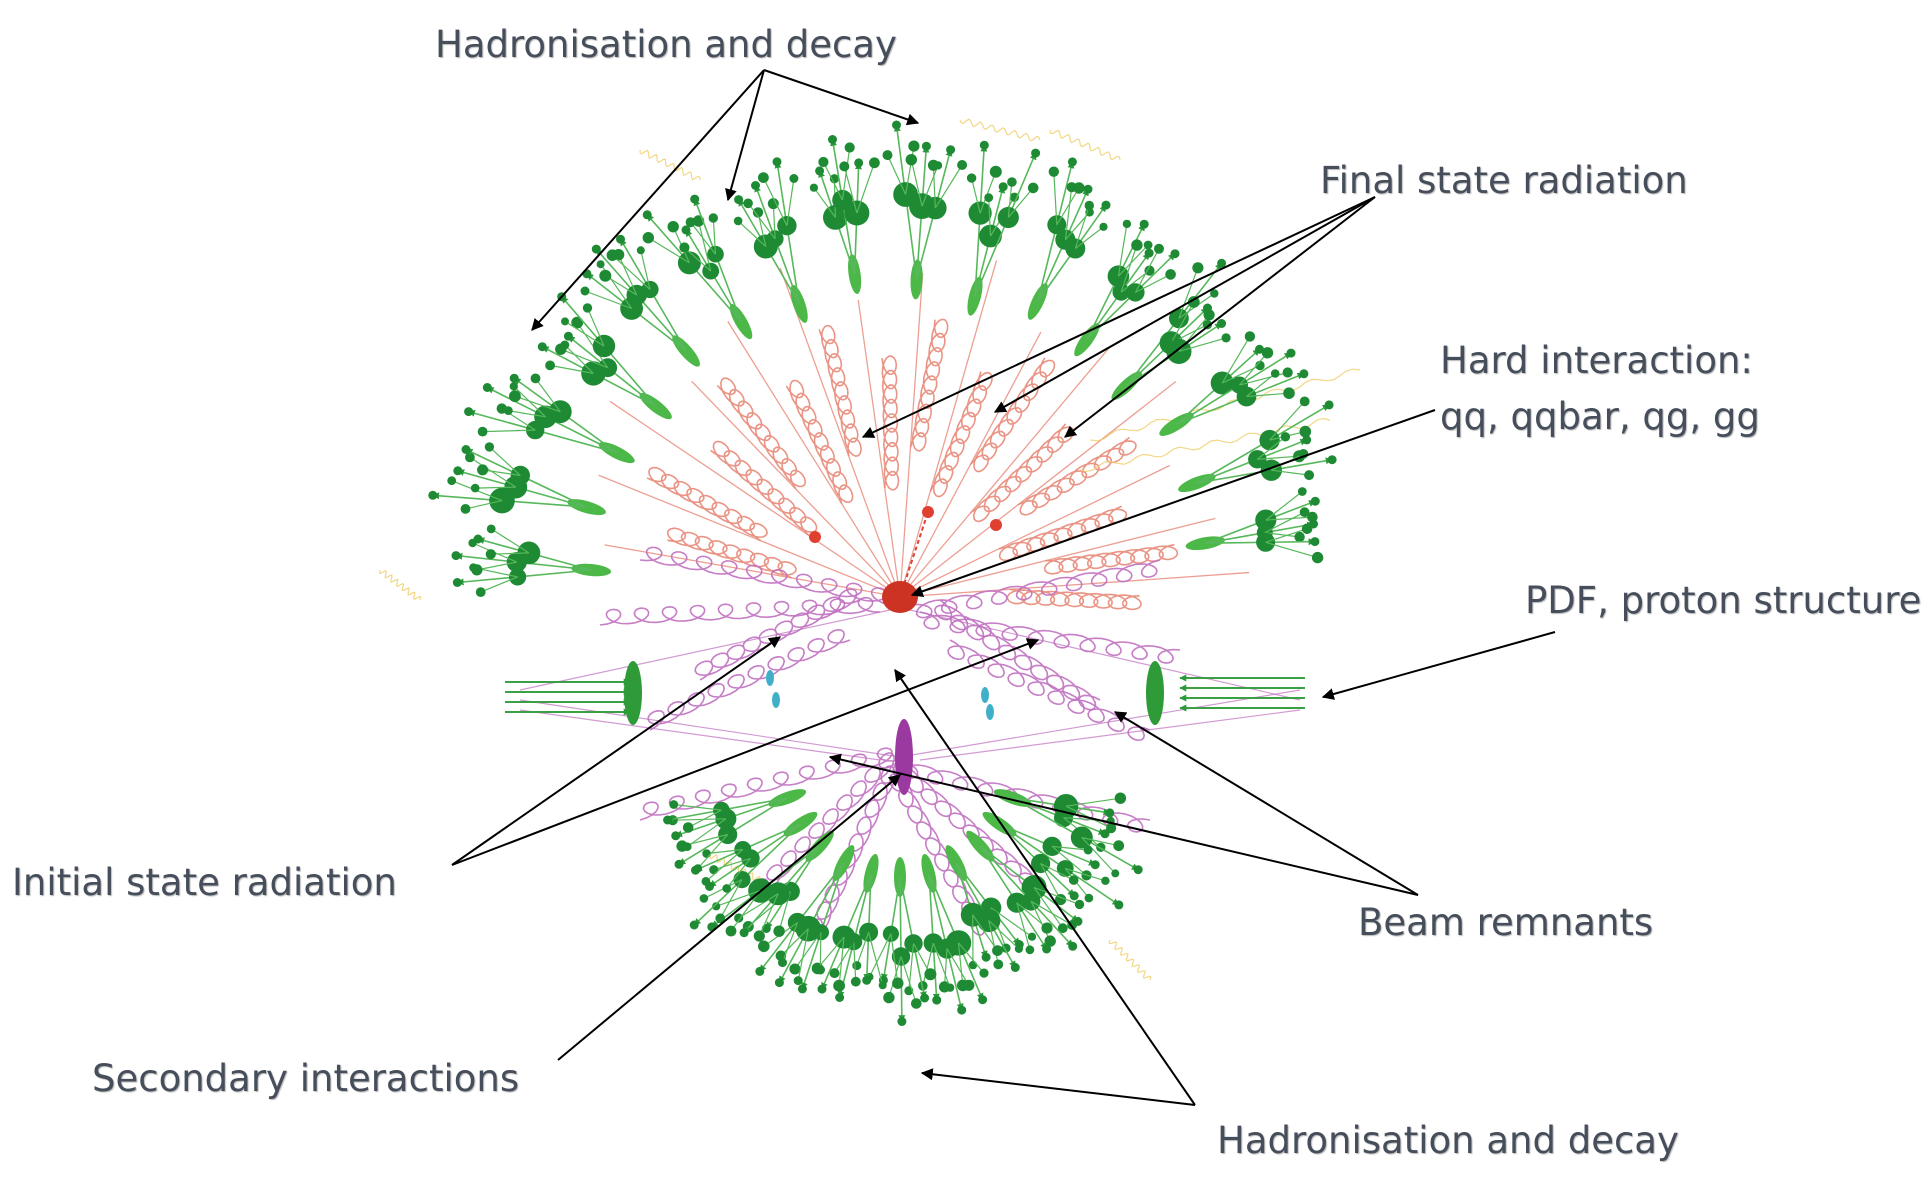  Describe the element at coordinates (1596, 361) in the screenshot. I see `label-hard-interaction-title: Hard interaction:` at that location.